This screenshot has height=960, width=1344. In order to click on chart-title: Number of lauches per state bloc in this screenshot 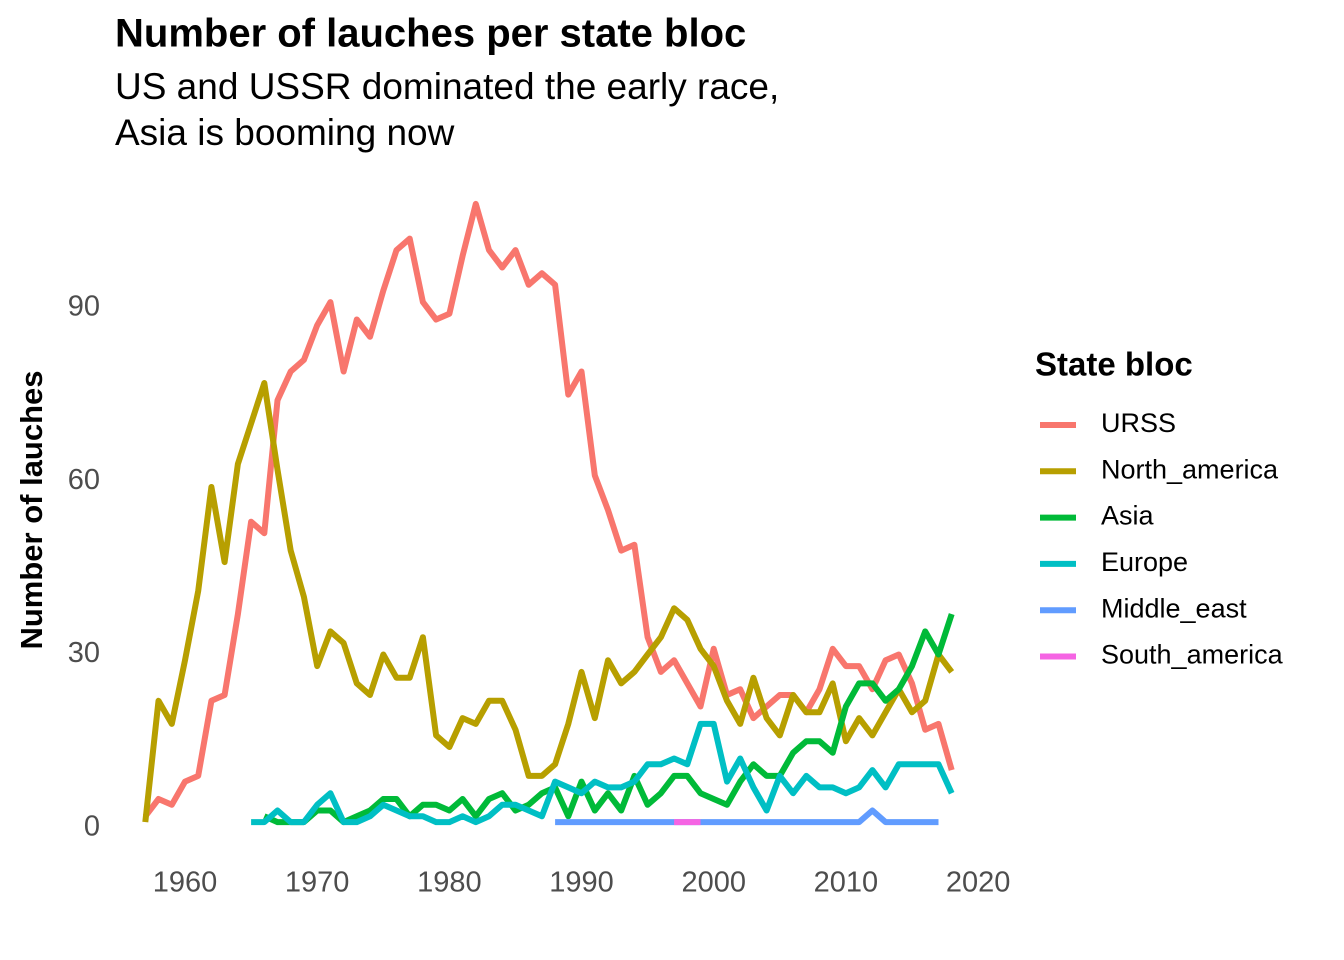, I will do `click(430, 34)`.